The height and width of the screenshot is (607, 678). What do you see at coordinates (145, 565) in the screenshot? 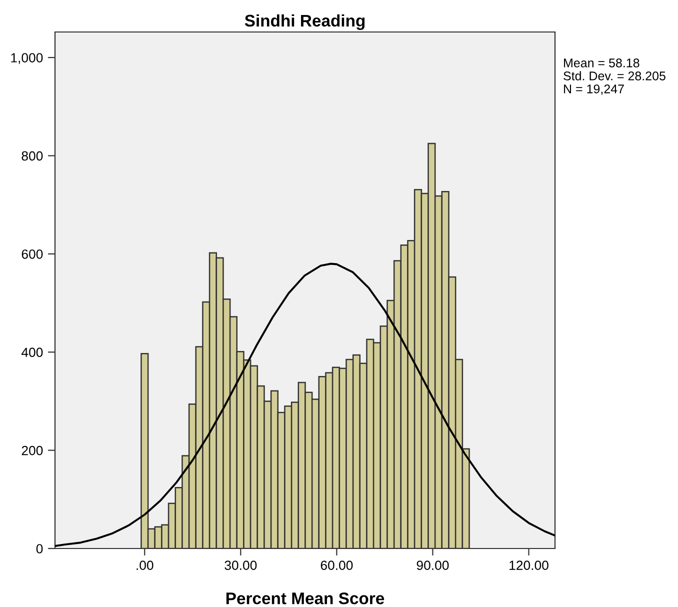
I see `x-tick-label: .00` at bounding box center [145, 565].